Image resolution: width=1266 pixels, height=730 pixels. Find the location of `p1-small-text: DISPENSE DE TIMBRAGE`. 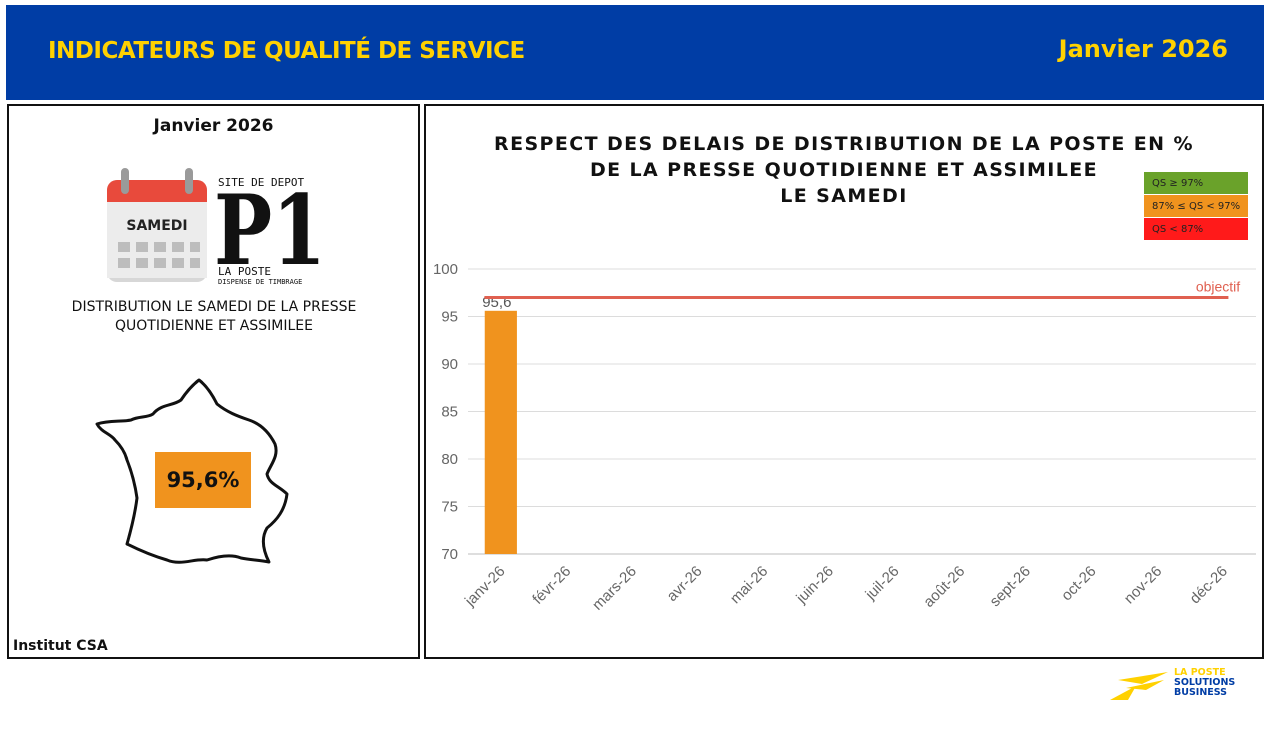

p1-small-text: DISPENSE DE TIMBRAGE is located at coordinates (260, 282).